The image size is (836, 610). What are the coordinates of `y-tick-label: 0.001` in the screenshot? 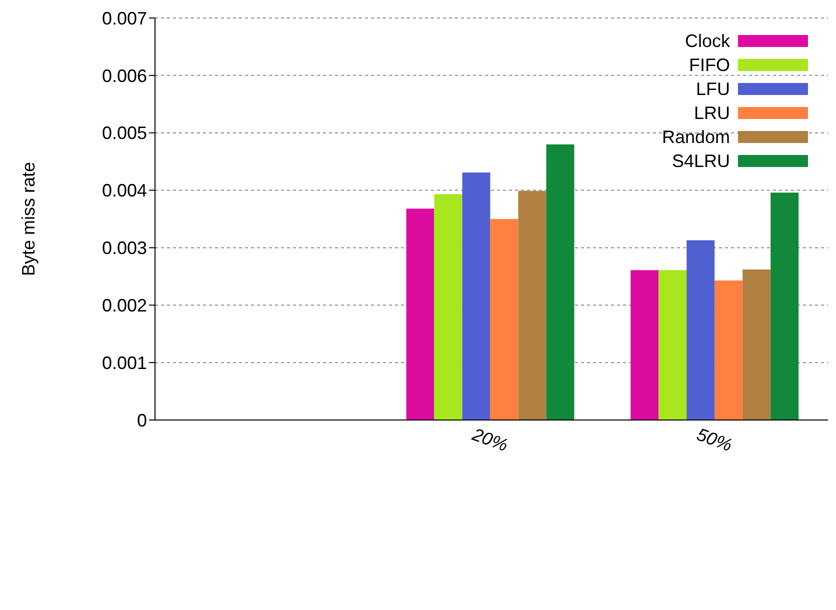 It's located at (124, 362).